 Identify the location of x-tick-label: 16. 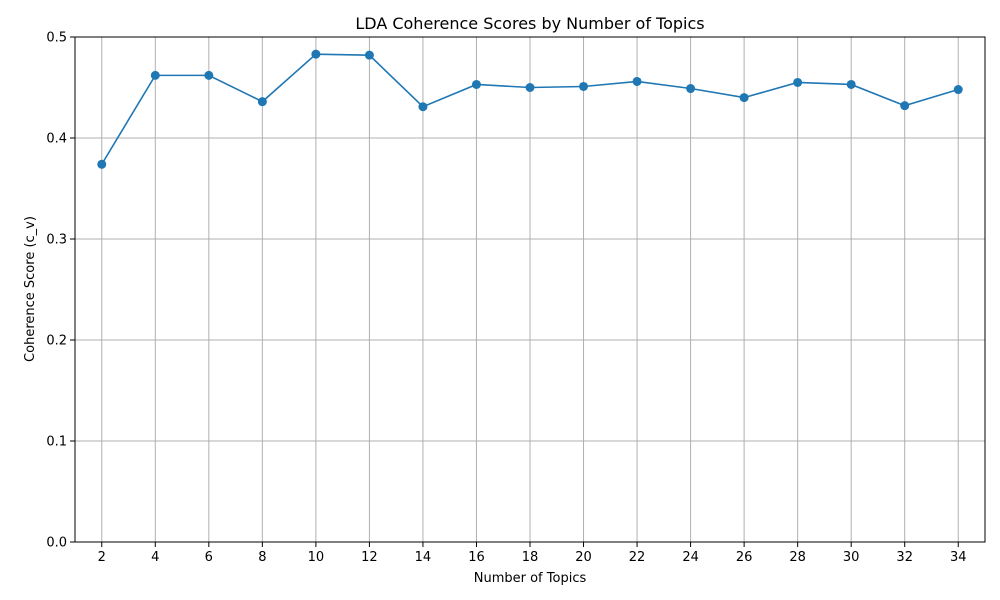
(476, 557).